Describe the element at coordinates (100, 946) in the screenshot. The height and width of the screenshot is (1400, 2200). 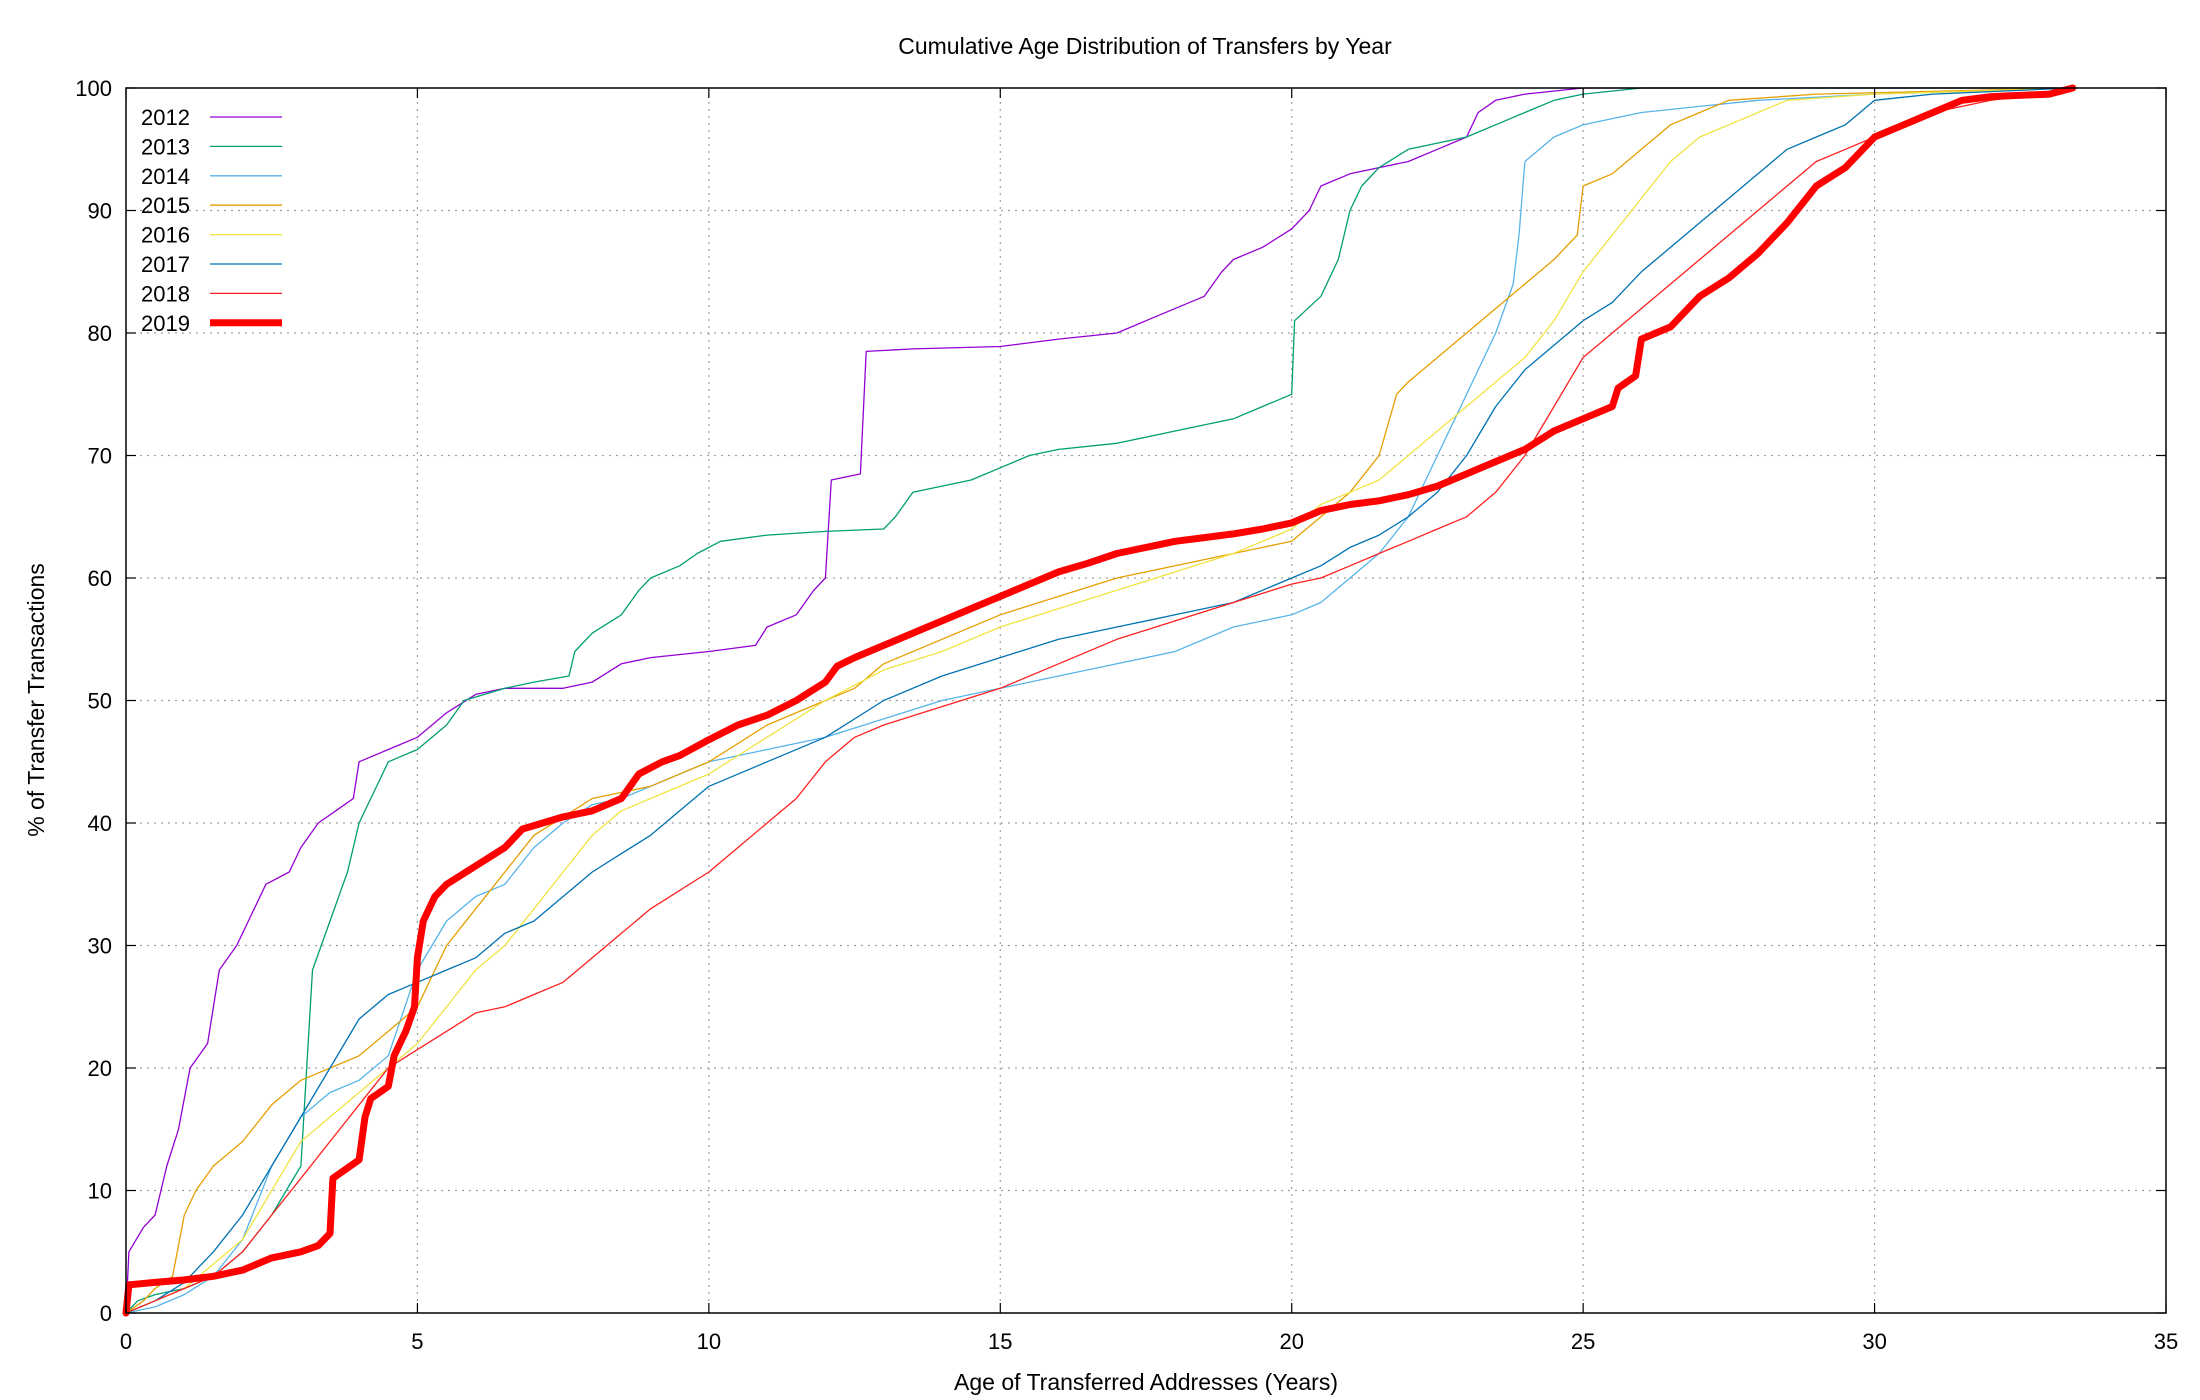
I see `y-tick-label: 30` at that location.